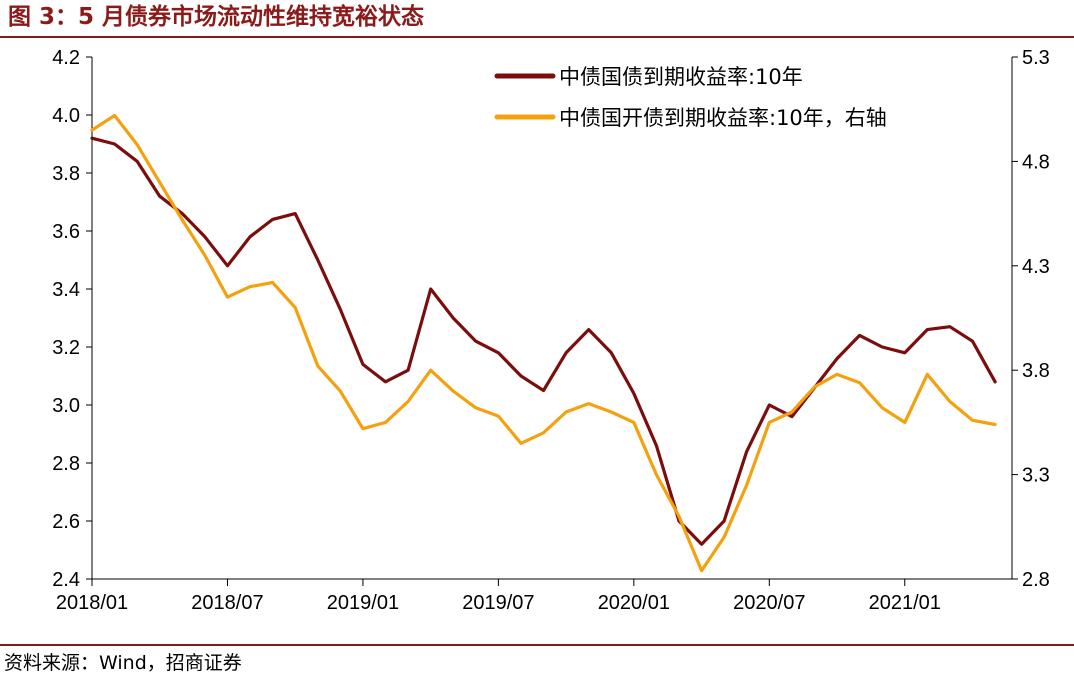 The width and height of the screenshot is (1074, 675). I want to click on left-tick-label: 4.0, so click(66, 116).